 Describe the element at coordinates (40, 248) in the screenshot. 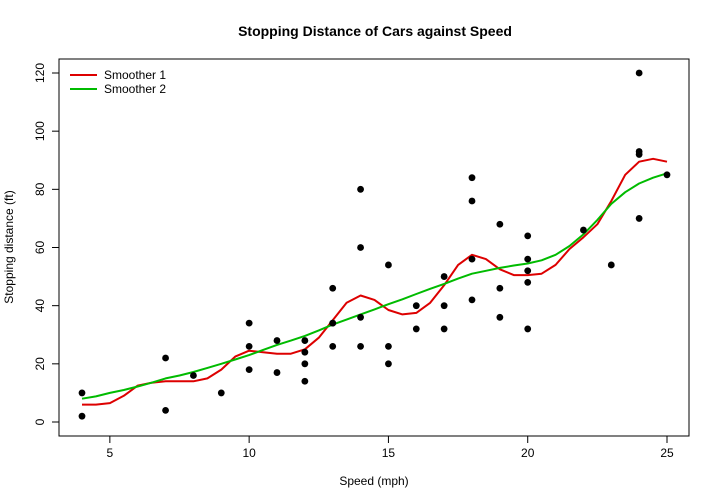

I see `y-tick-label: 60` at that location.